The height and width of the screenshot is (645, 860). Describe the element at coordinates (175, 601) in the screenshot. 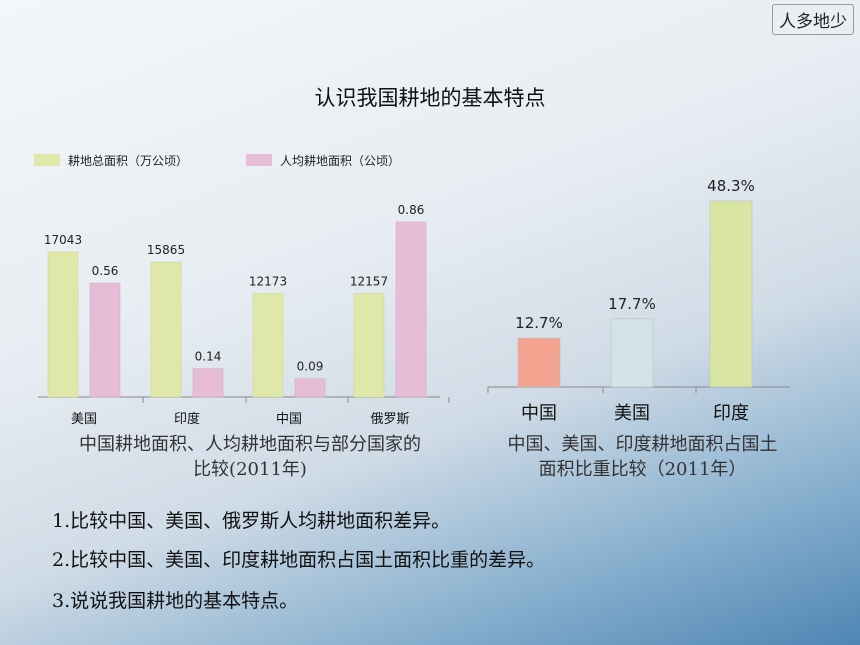

I see `question-3: 3.说说我国耕地的基本特点。` at that location.